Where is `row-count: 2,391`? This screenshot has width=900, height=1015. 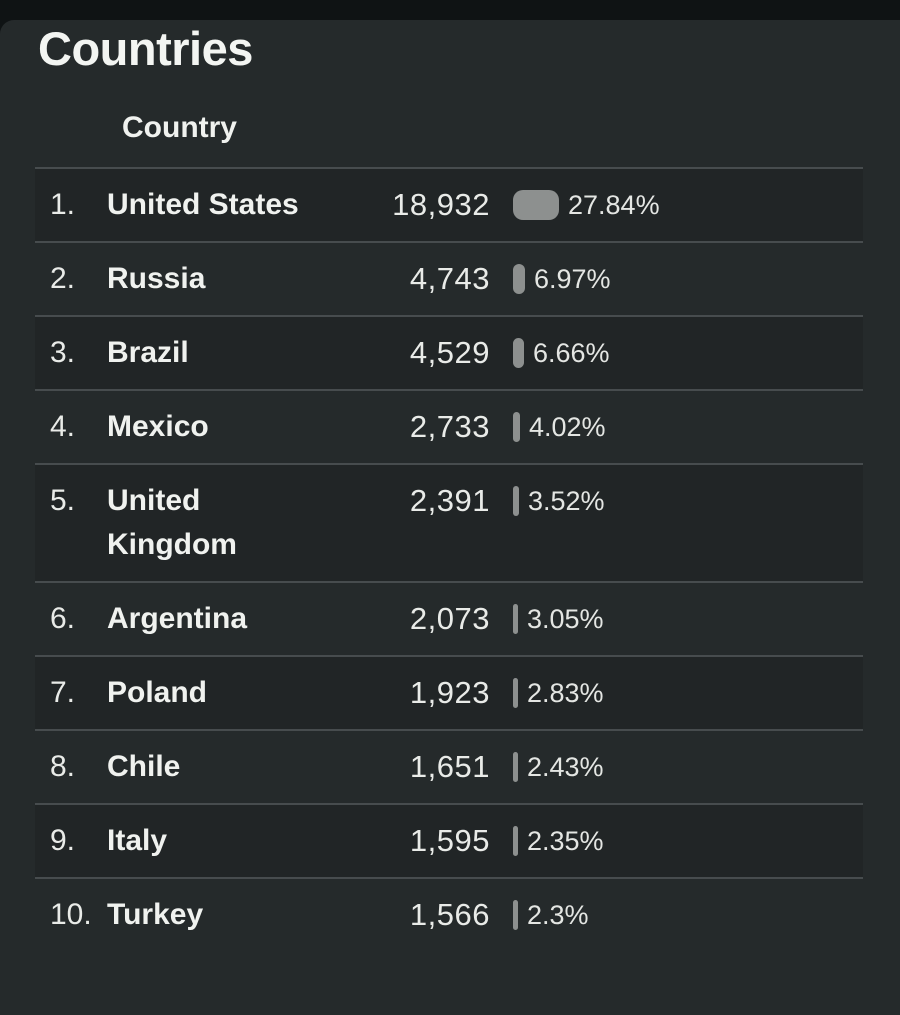 row-count: 2,391 is located at coordinates (449, 500).